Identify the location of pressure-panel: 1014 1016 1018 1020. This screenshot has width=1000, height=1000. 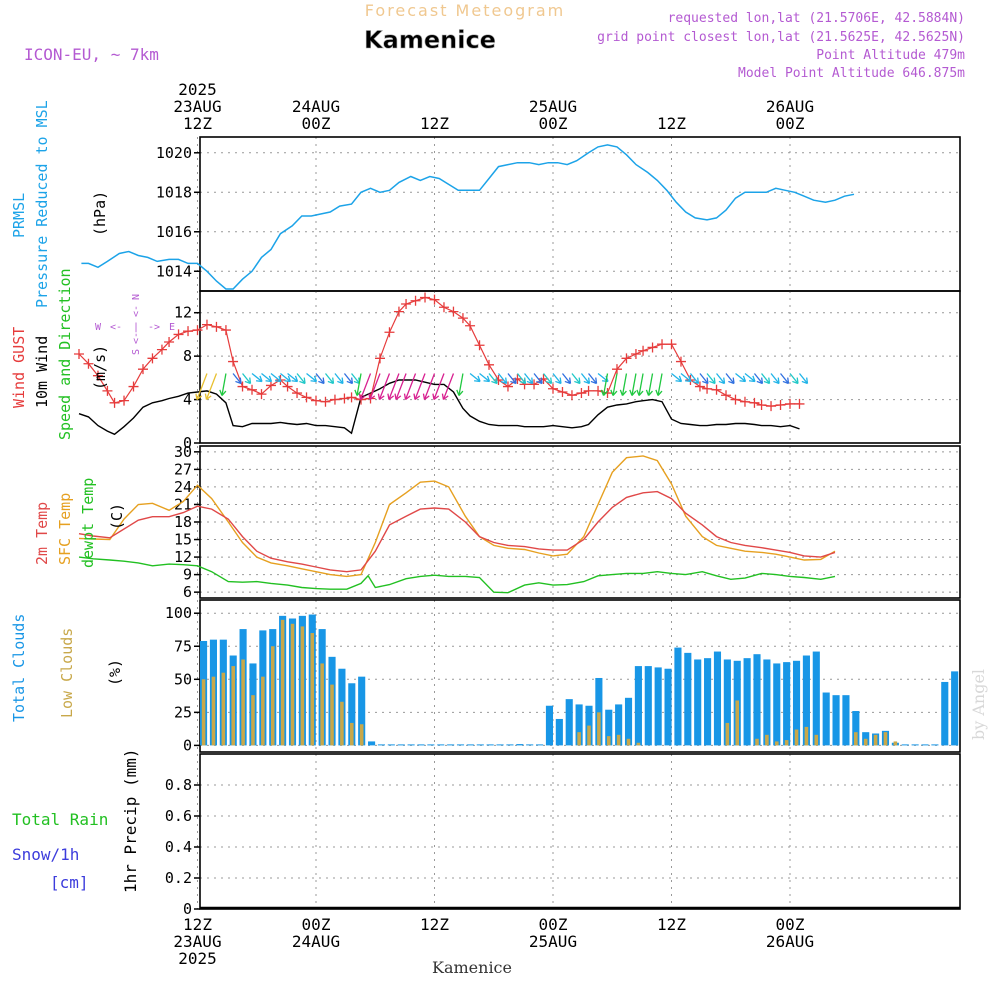
(521, 214).